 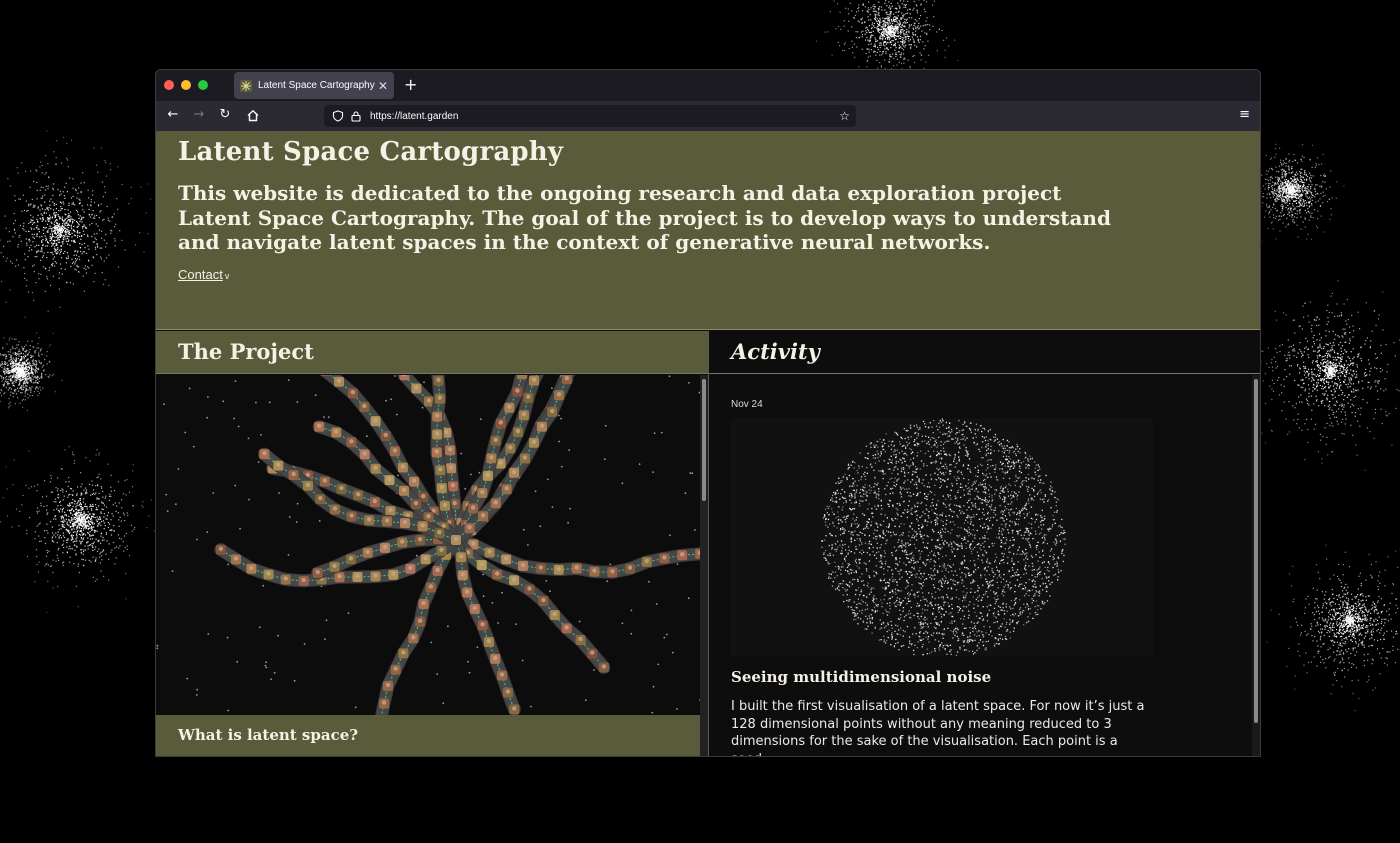 I want to click on activity-scrollbar-thumb, so click(x=1256, y=551).